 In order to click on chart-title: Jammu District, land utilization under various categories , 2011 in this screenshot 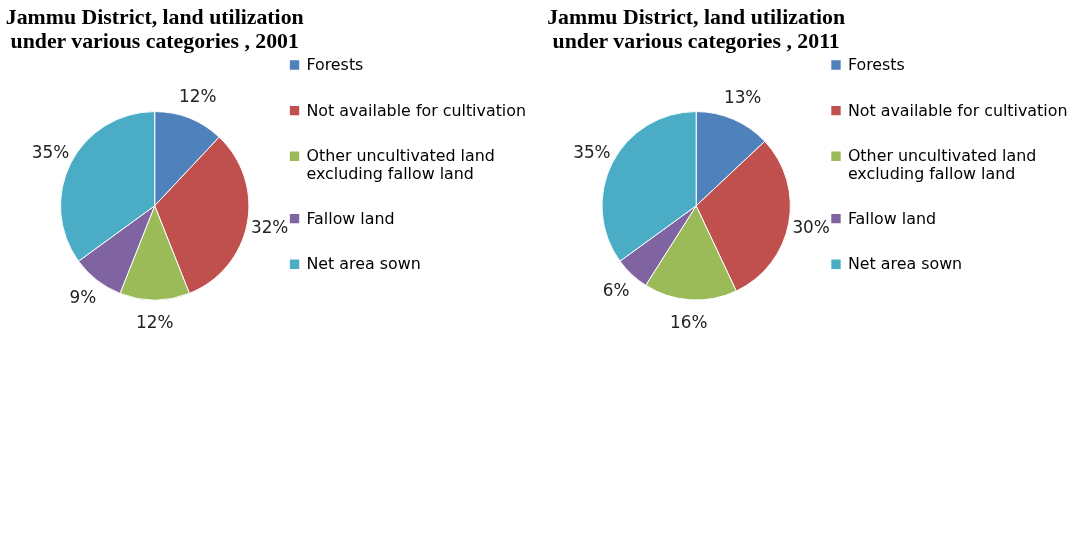, I will do `click(696, 29)`.